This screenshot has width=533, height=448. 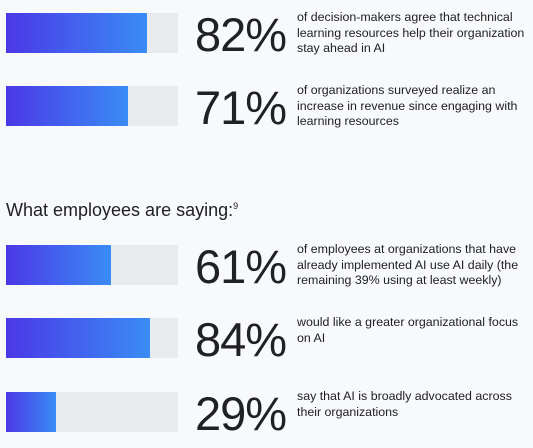 I want to click on section-heading-text: What employees are saying:, so click(x=120, y=210).